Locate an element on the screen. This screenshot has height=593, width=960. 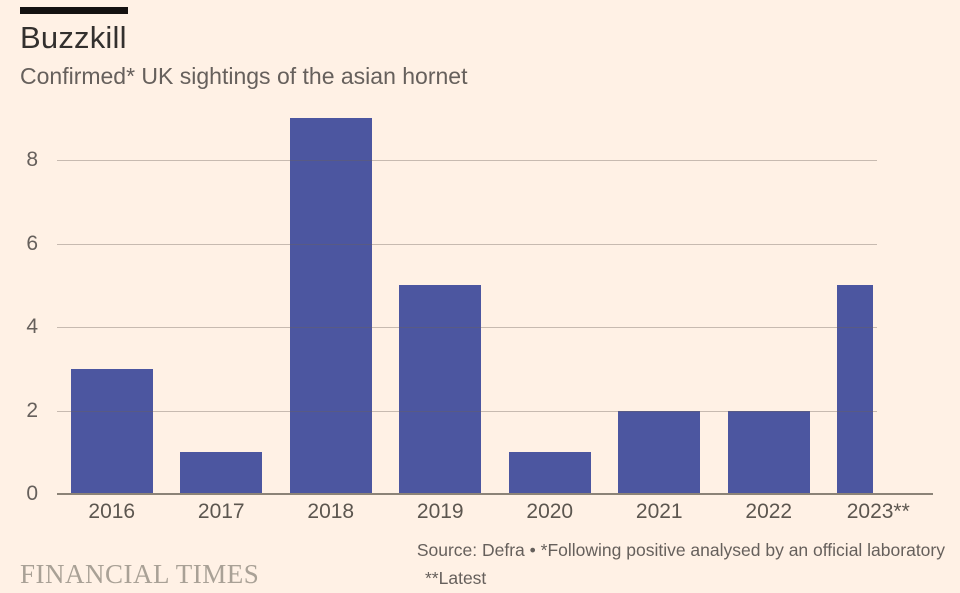
bar-2016 is located at coordinates (111, 431).